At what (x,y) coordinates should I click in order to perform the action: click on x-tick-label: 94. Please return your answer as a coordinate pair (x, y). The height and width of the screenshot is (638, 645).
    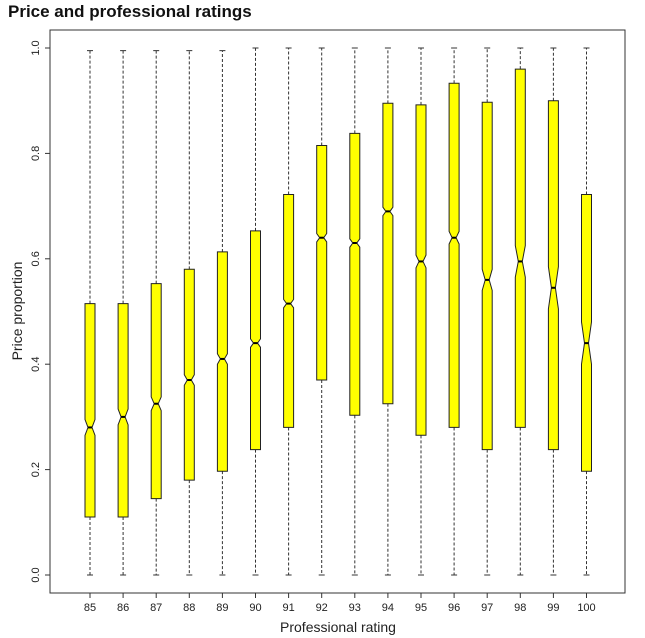
    Looking at the image, I should click on (388, 608).